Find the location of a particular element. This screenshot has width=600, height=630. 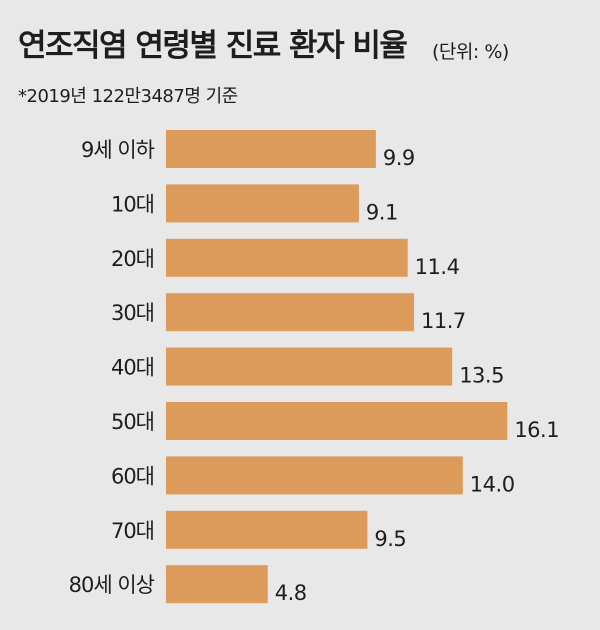

chart-subtitle: *2019년 122만3487명 기준 is located at coordinates (128, 96).